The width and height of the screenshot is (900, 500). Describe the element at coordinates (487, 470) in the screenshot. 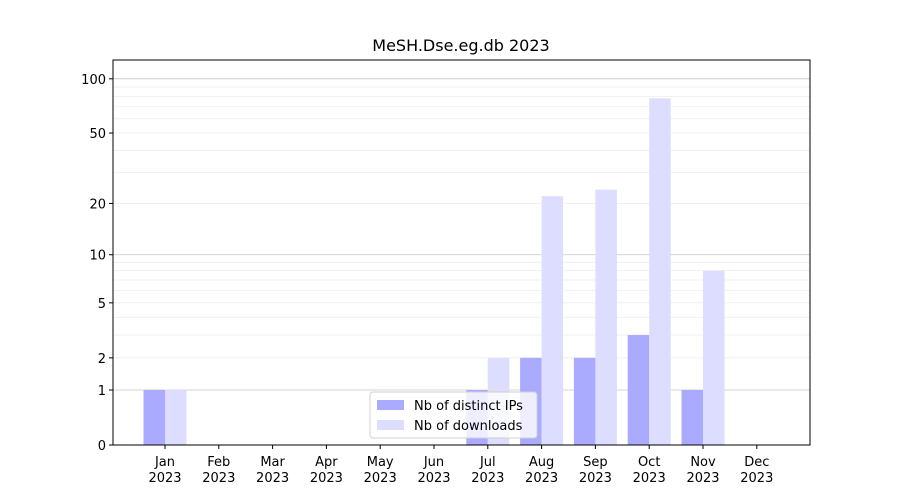

I see `x-tick-label: Jul 2023` at that location.